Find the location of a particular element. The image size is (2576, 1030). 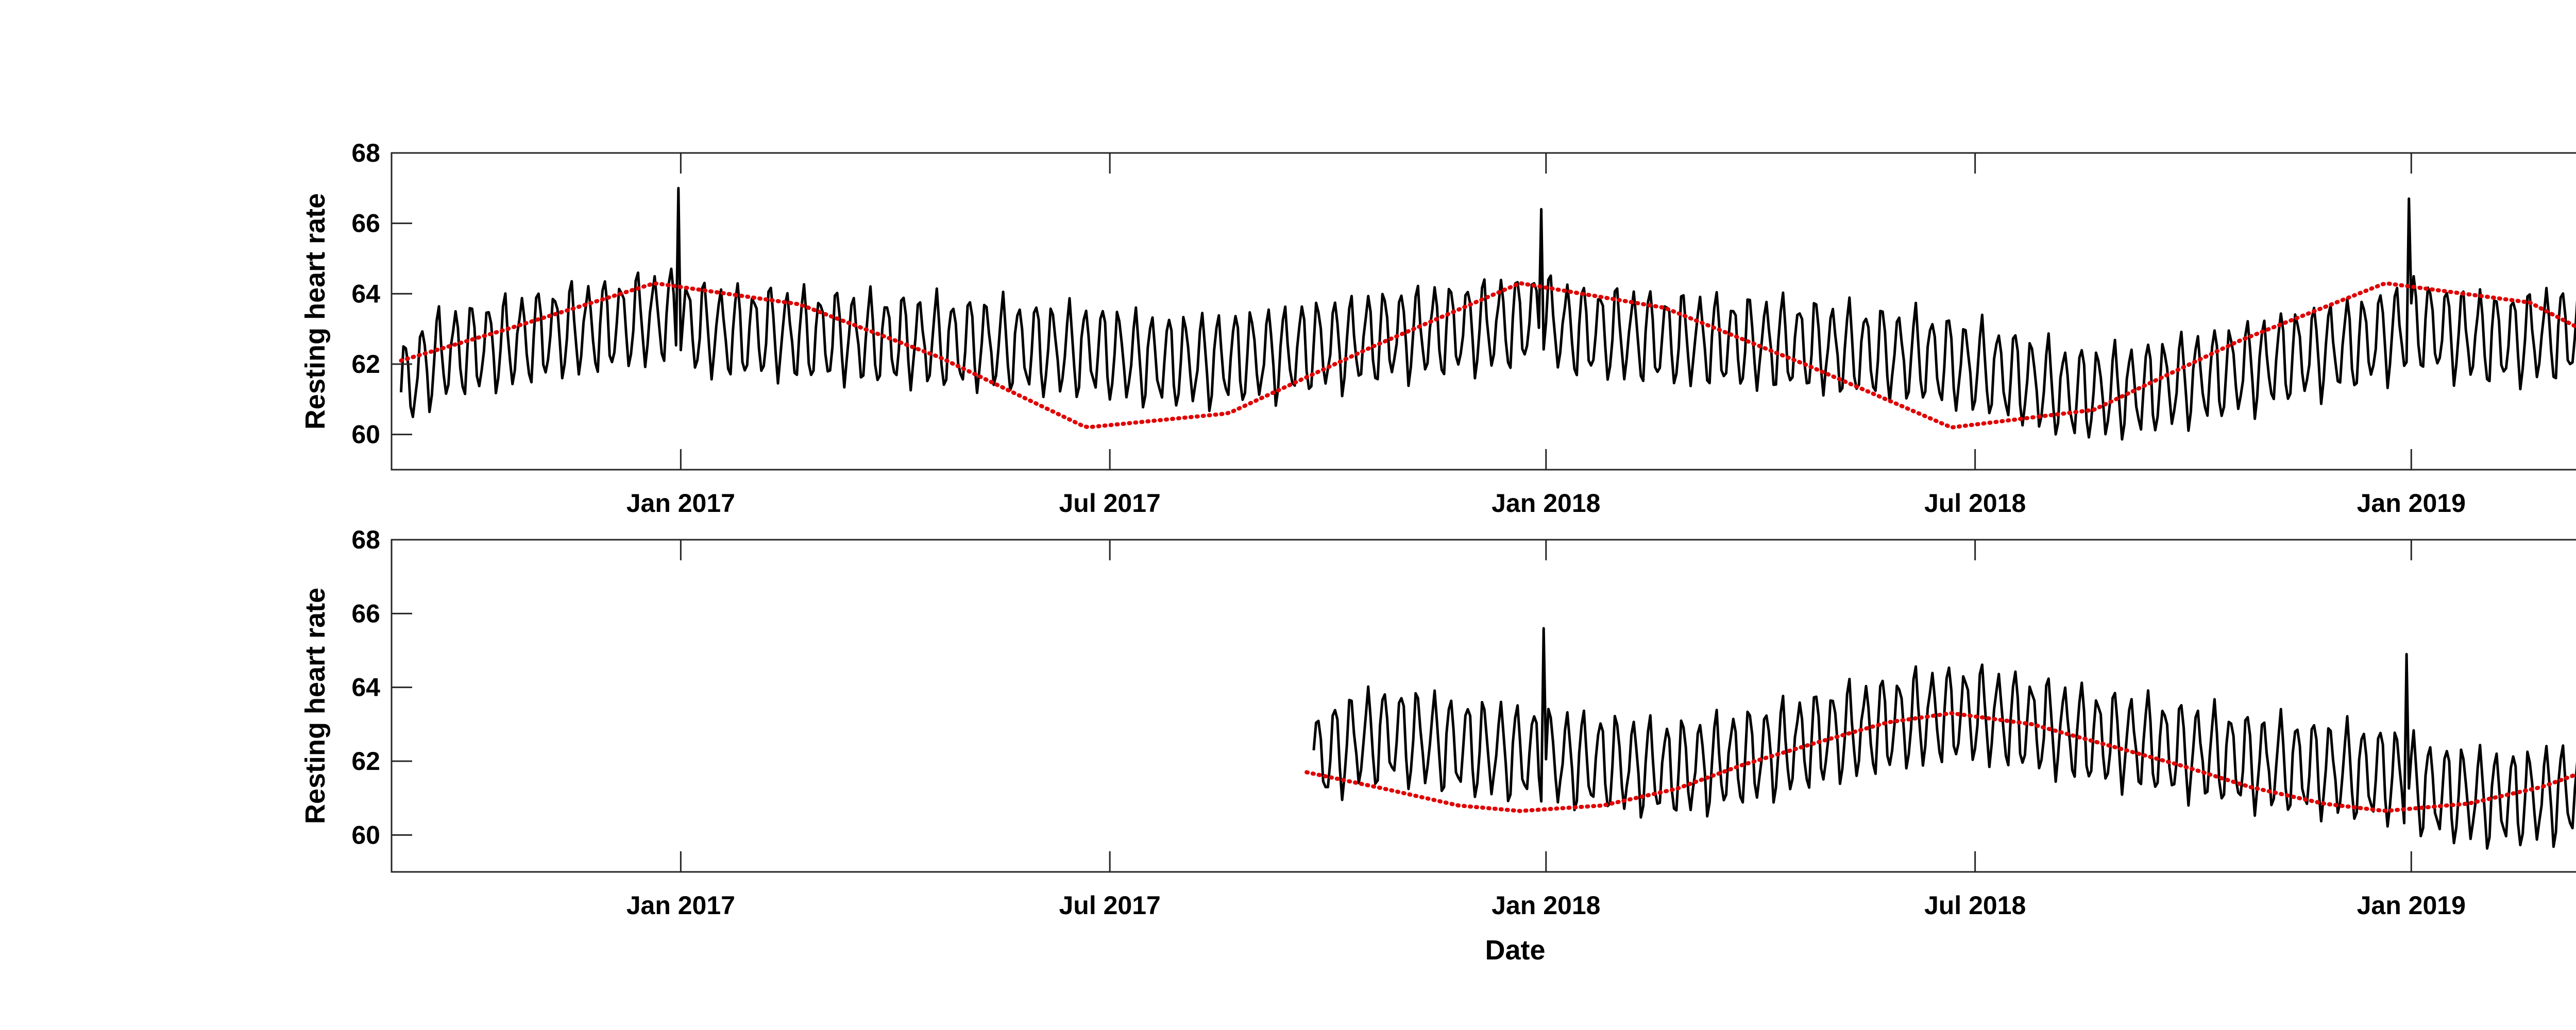

x-axis-title: Date is located at coordinates (1515, 951).